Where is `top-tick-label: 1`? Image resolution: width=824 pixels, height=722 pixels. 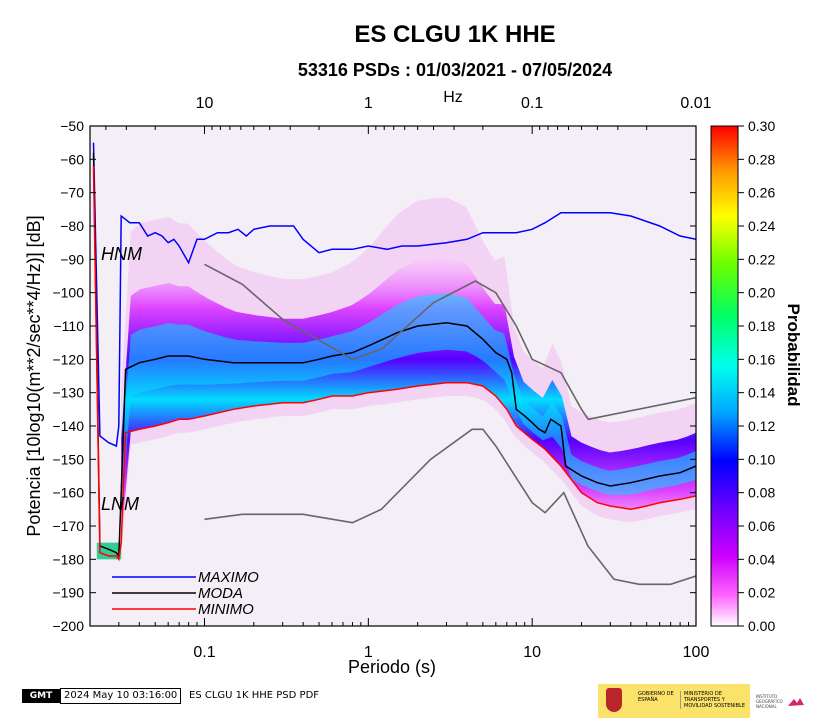
top-tick-label: 1 is located at coordinates (368, 103).